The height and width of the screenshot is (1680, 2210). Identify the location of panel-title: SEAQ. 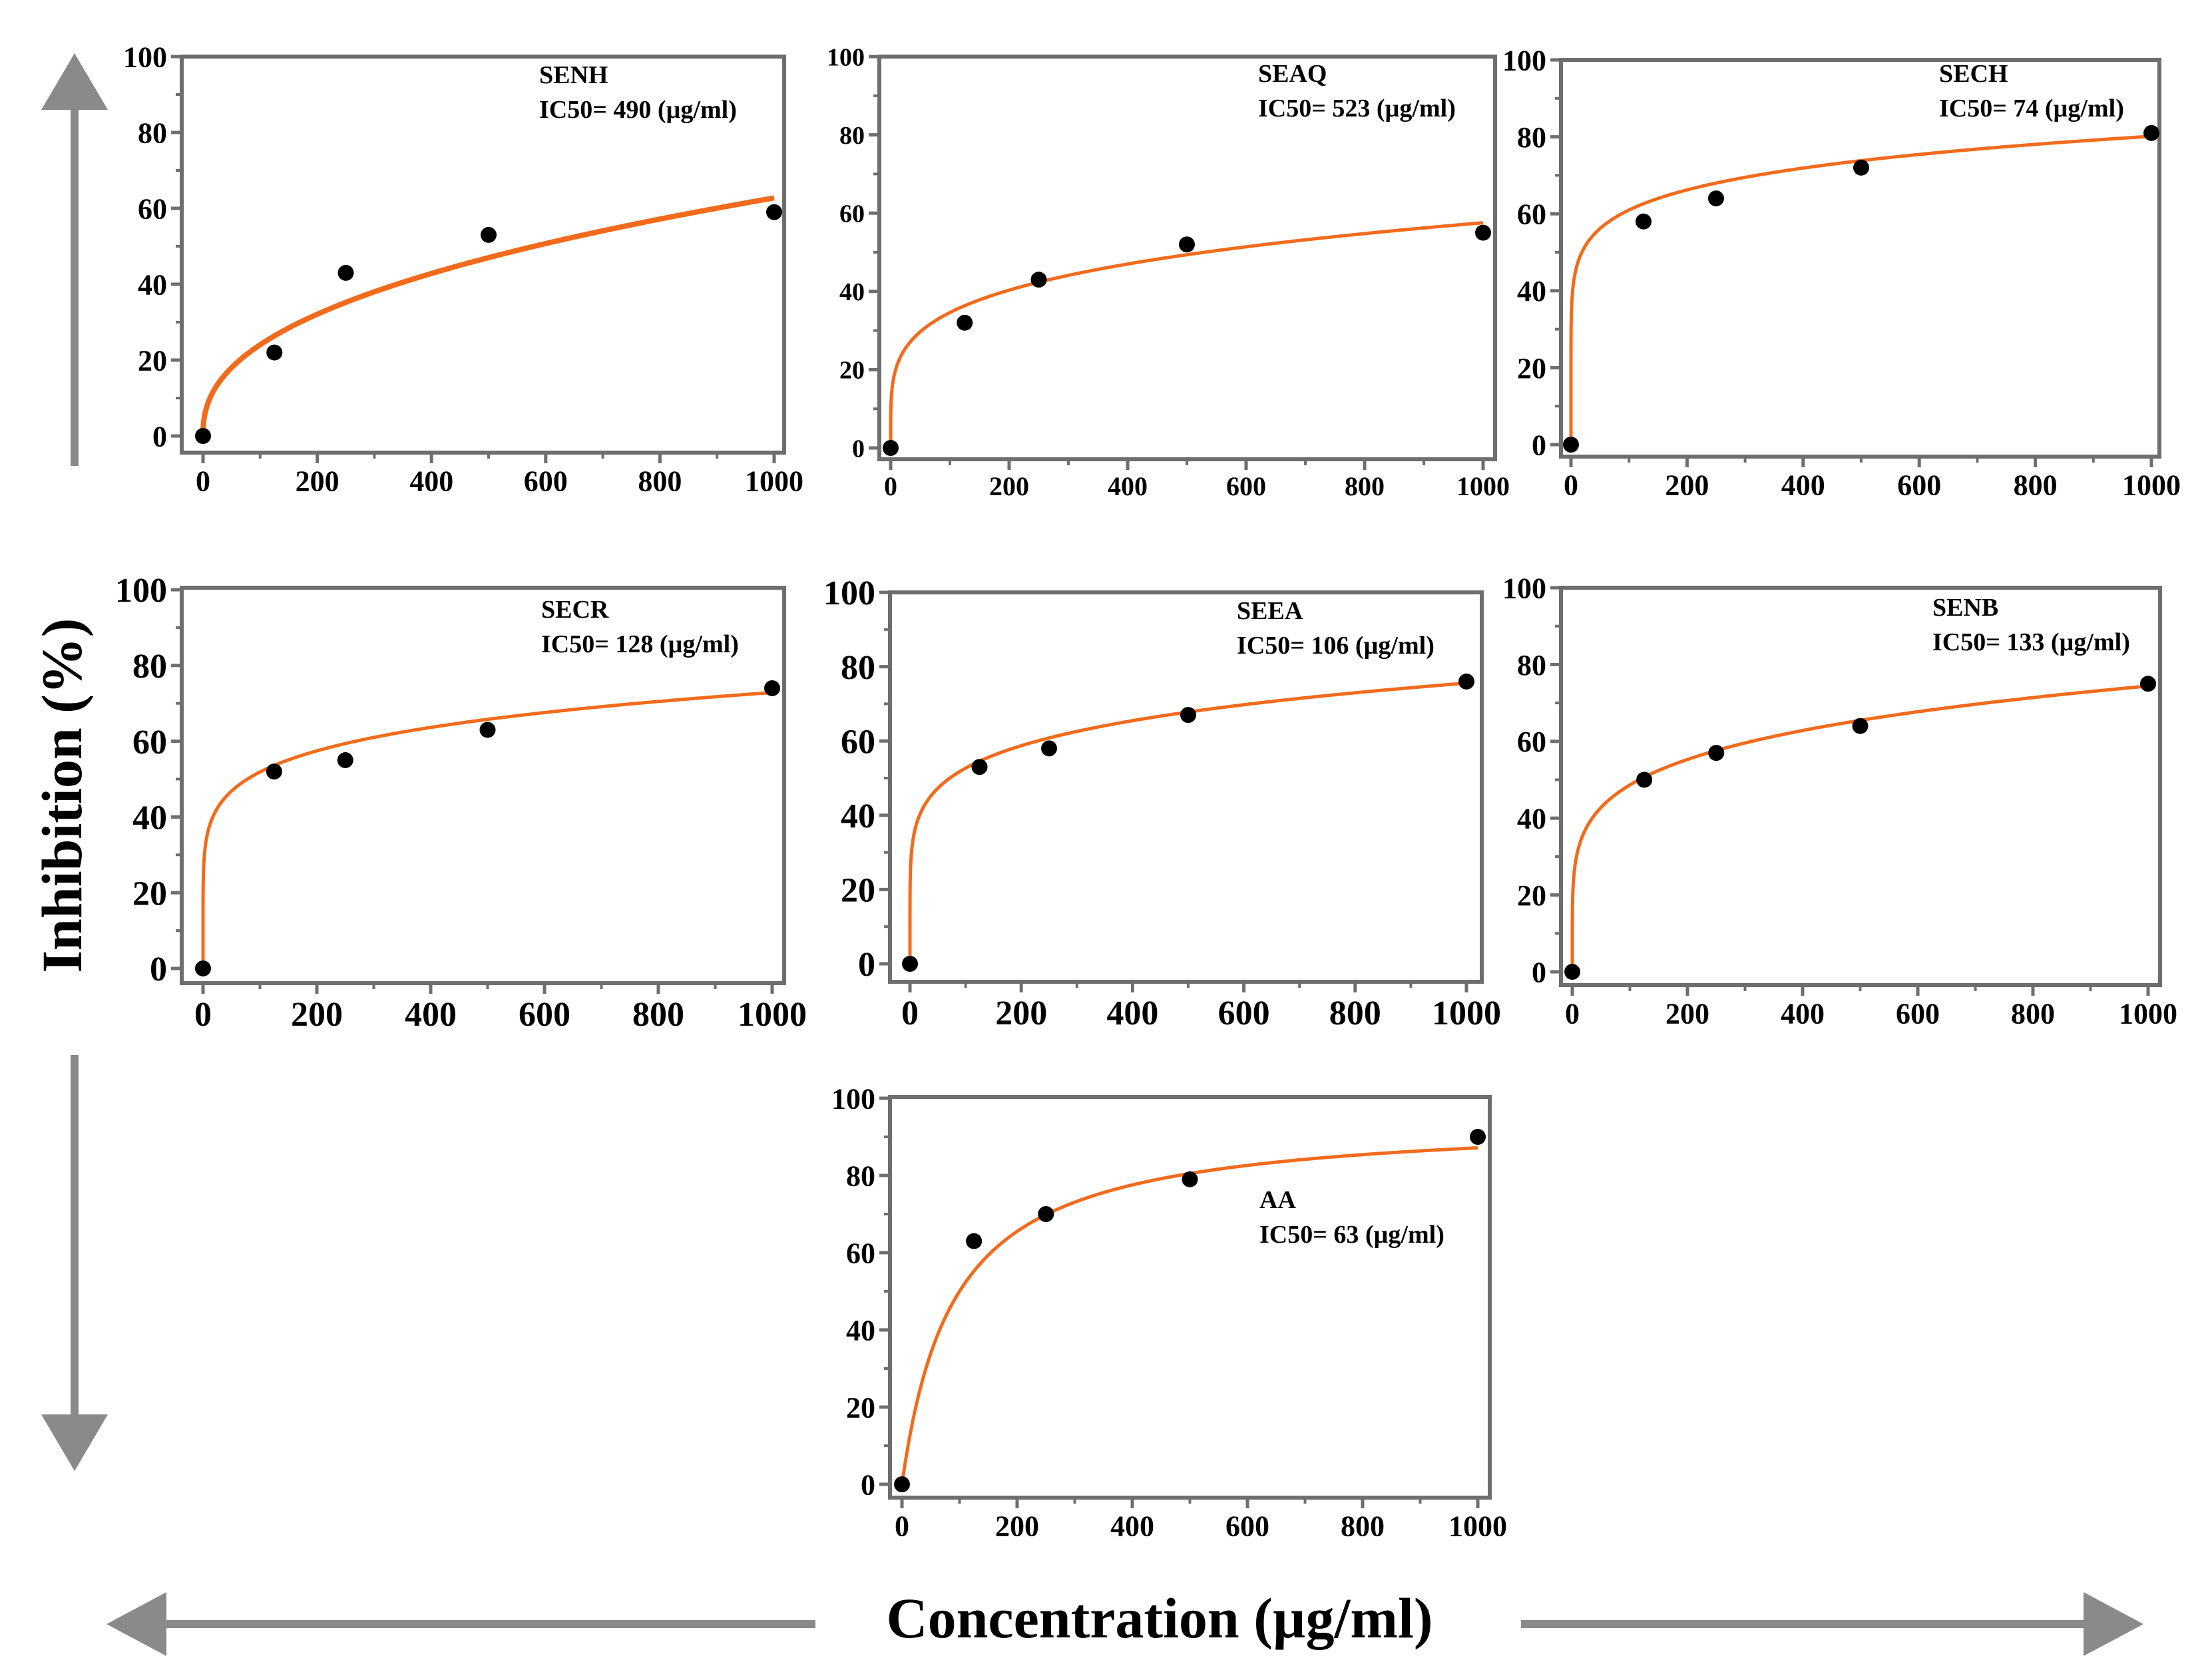
(1292, 74).